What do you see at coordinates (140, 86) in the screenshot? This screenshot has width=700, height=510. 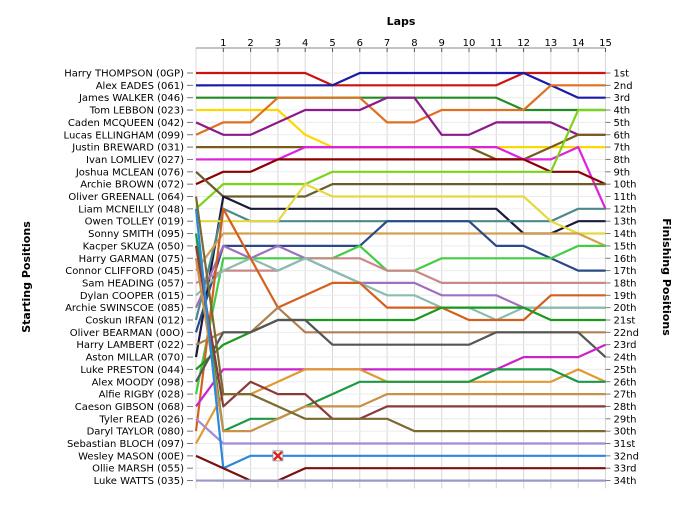 I see `starting-driver-label: Alex EADES (061)` at bounding box center [140, 86].